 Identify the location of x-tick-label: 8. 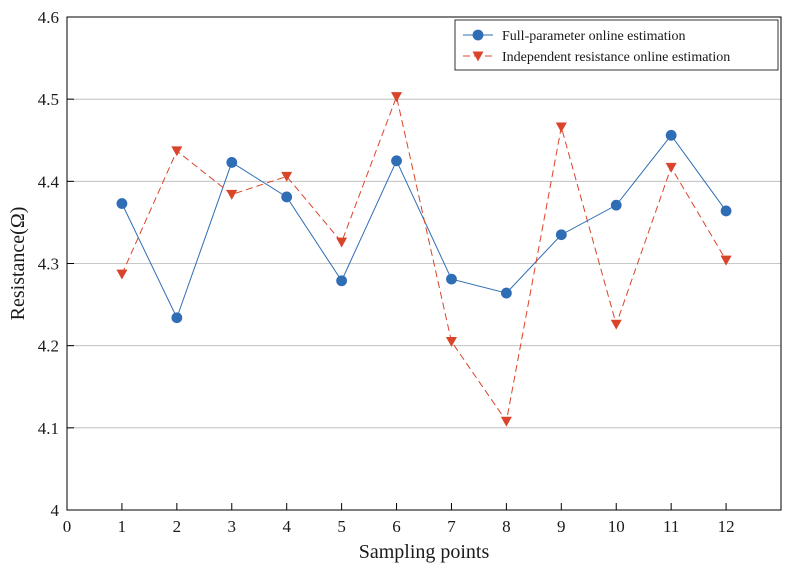
(506, 526).